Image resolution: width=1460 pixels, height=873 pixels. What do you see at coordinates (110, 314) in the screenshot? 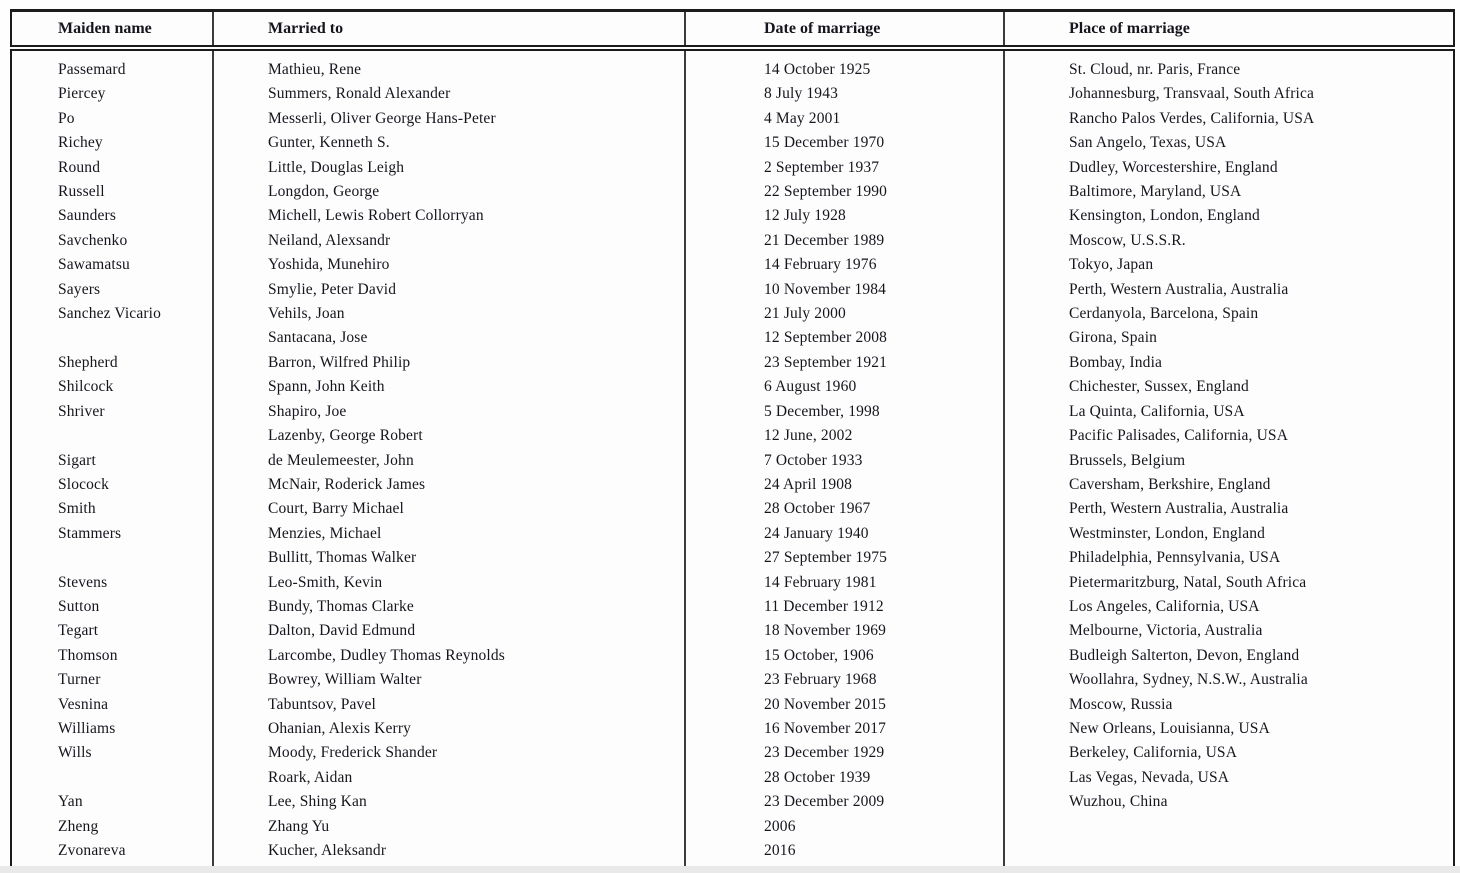
I see `cell-maiden-name: Sanchez Vicario` at bounding box center [110, 314].